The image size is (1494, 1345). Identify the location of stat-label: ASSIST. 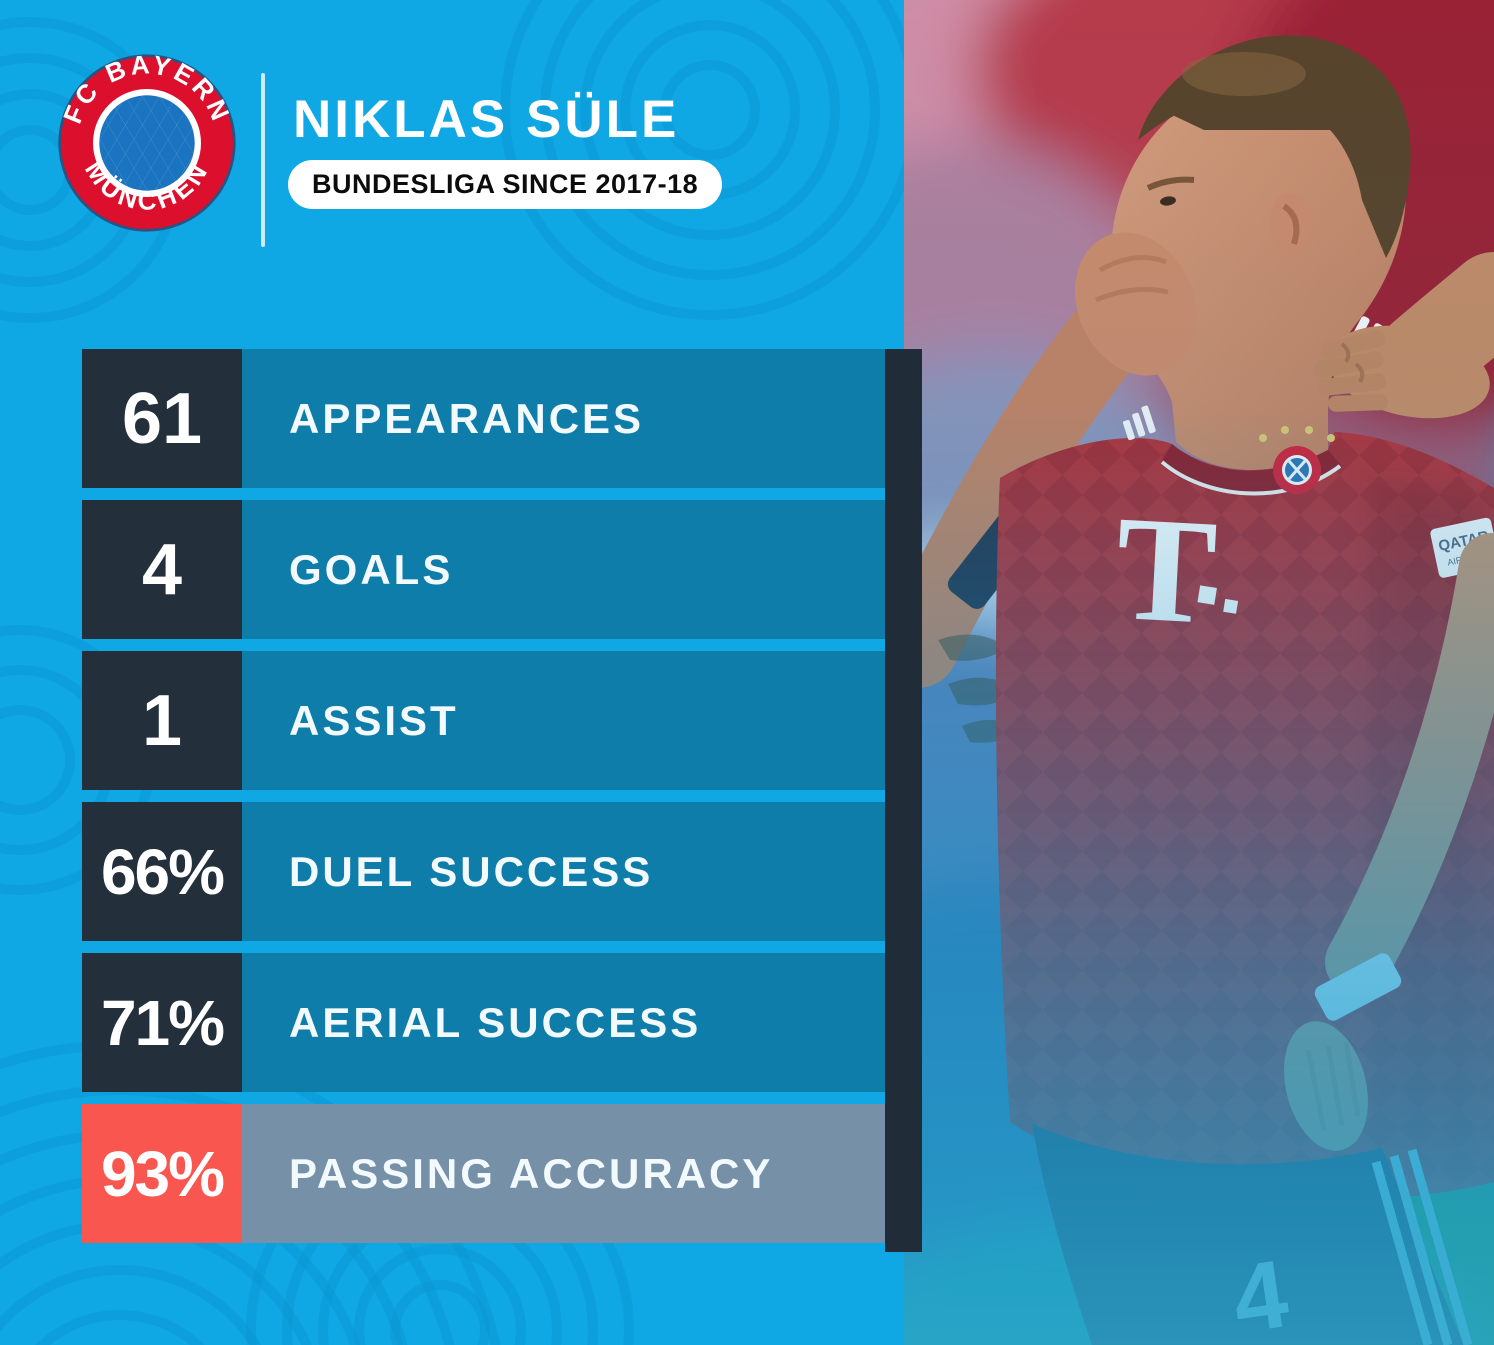
(374, 720).